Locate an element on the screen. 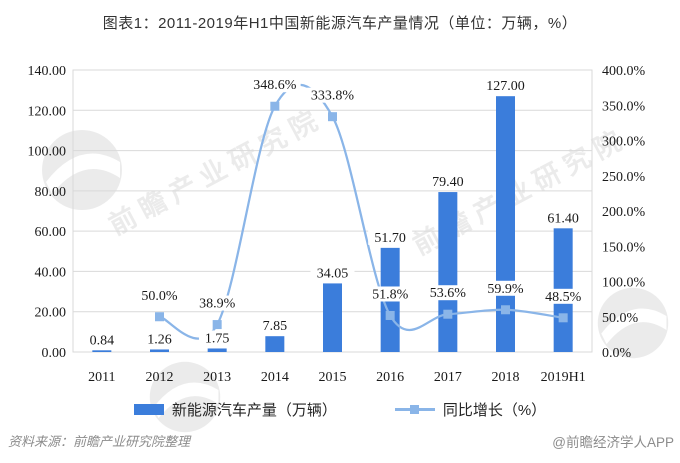 Image resolution: width=680 pixels, height=463 pixels. bar-label-2016-bg is located at coordinates (390, 237).